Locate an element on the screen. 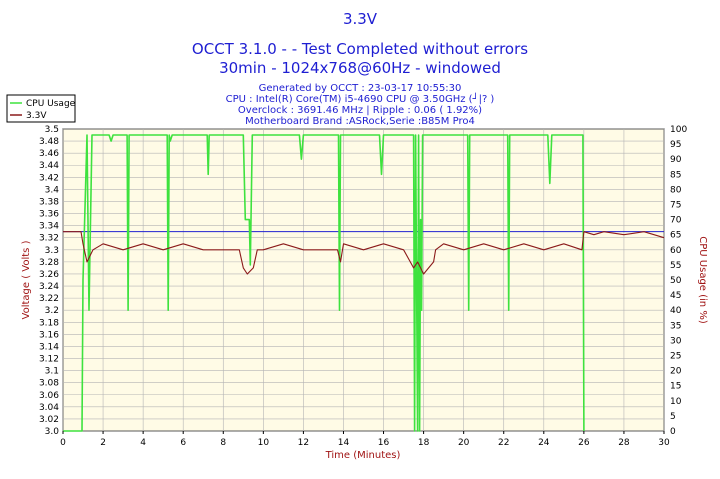 The width and height of the screenshot is (720, 479). x-tick-label: 0 is located at coordinates (63, 443).